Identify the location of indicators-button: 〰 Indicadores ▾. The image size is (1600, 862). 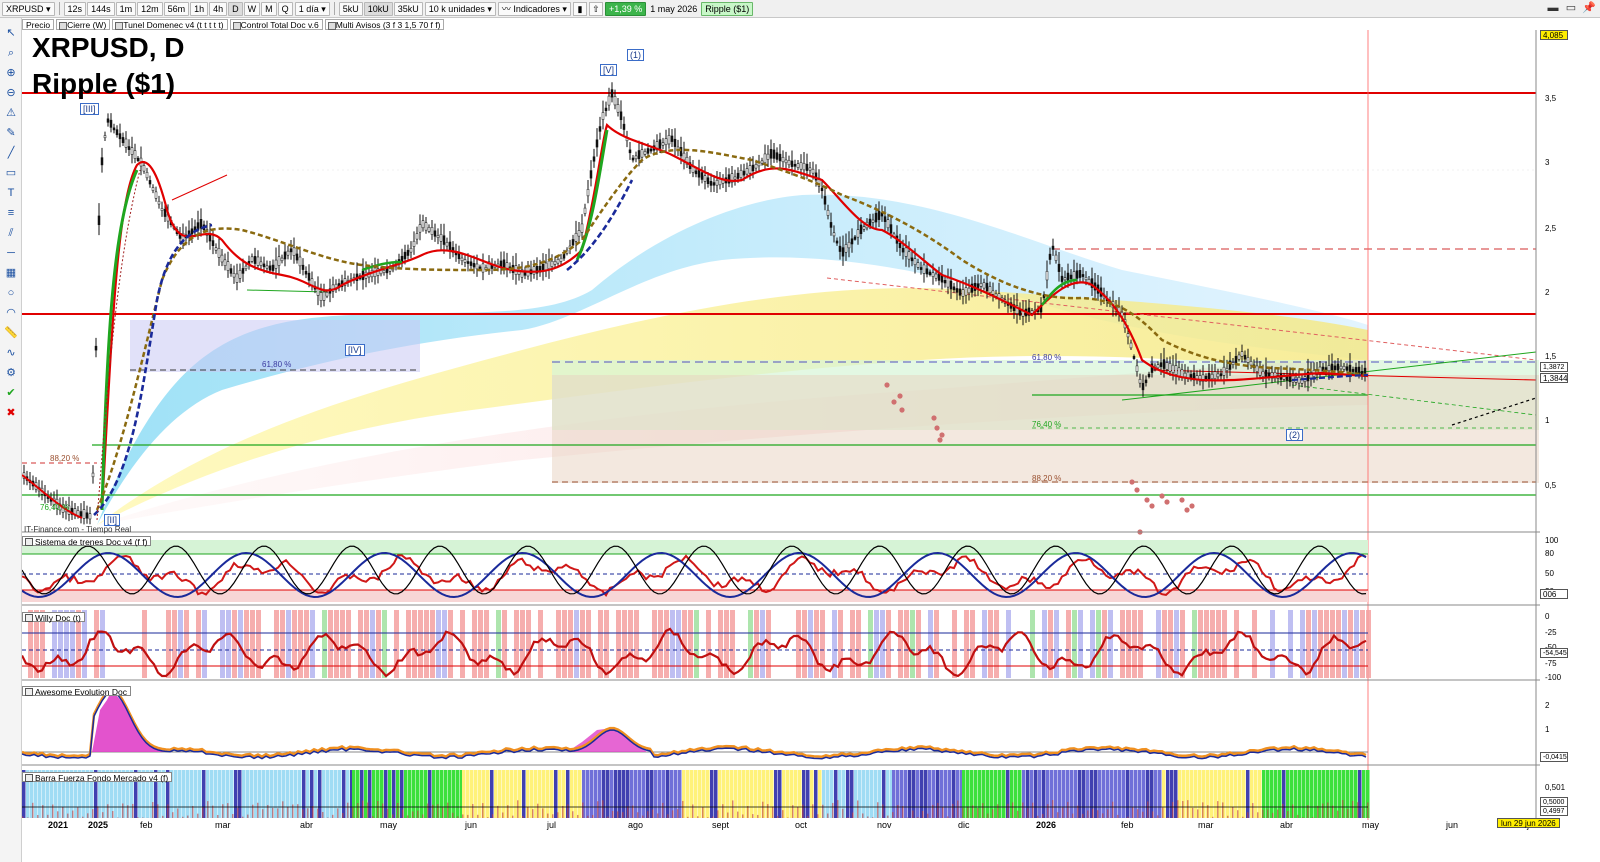
(534, 8).